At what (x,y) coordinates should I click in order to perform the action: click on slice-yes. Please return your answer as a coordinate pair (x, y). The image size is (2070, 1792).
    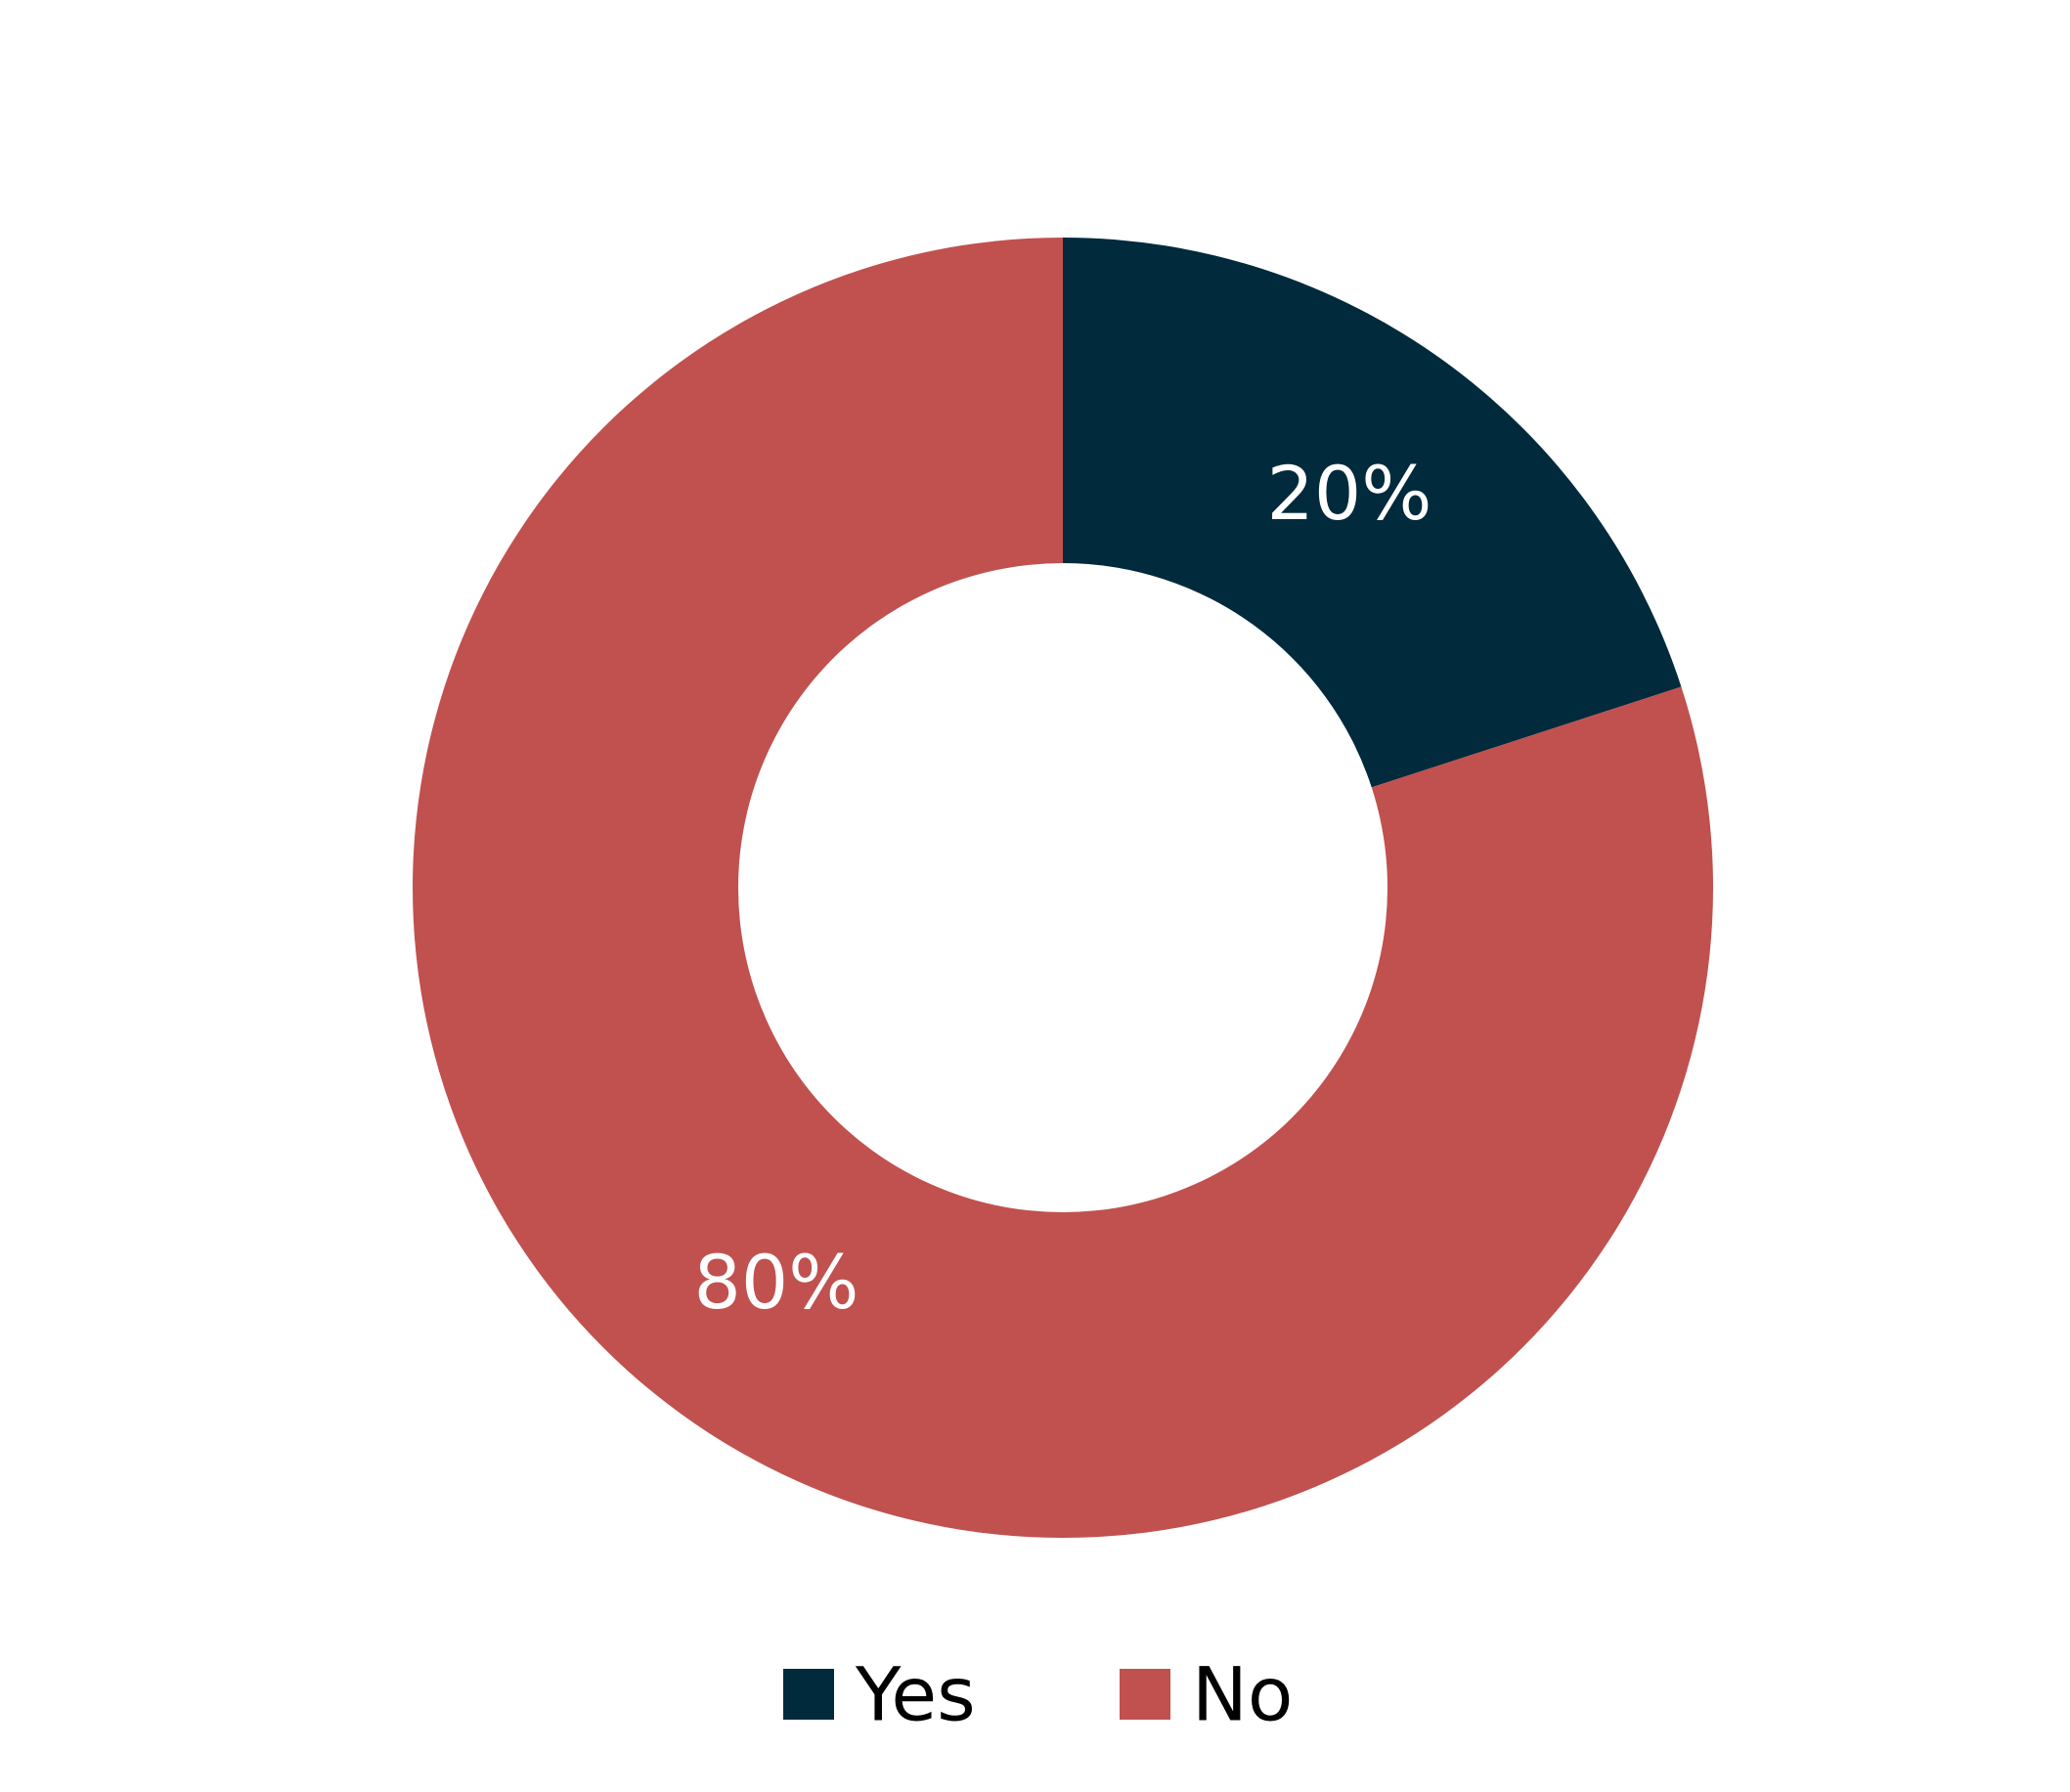
    Looking at the image, I should click on (1372, 513).